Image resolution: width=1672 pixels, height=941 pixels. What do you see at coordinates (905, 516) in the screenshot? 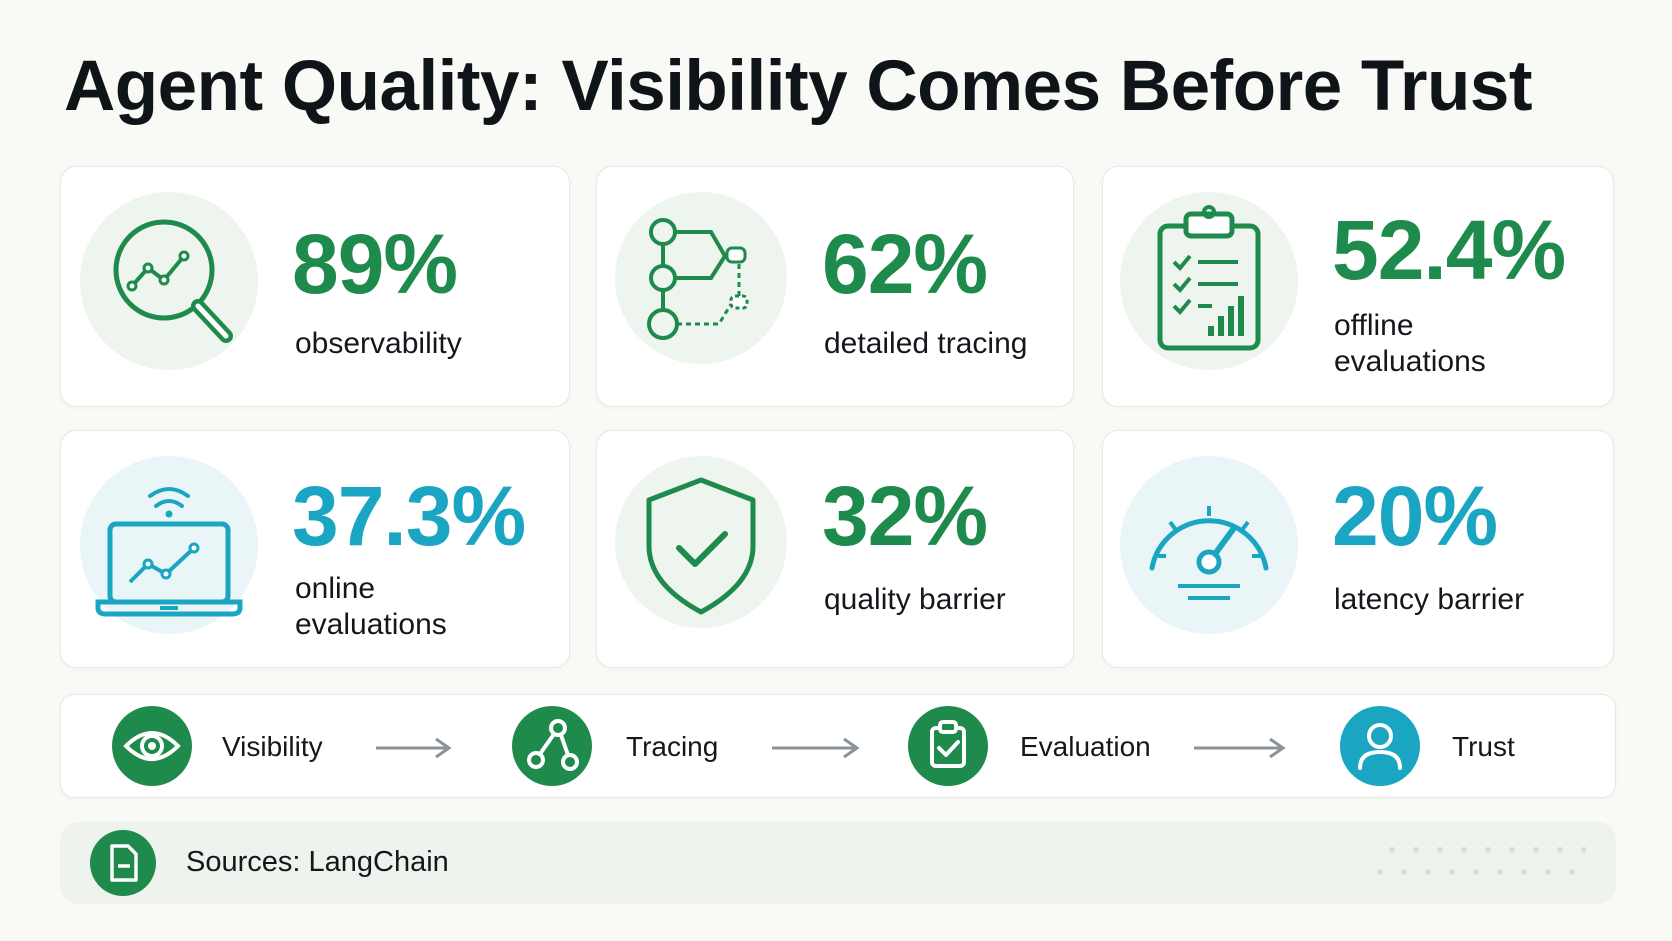
I see `stat-value-quality-barrier: 32%` at bounding box center [905, 516].